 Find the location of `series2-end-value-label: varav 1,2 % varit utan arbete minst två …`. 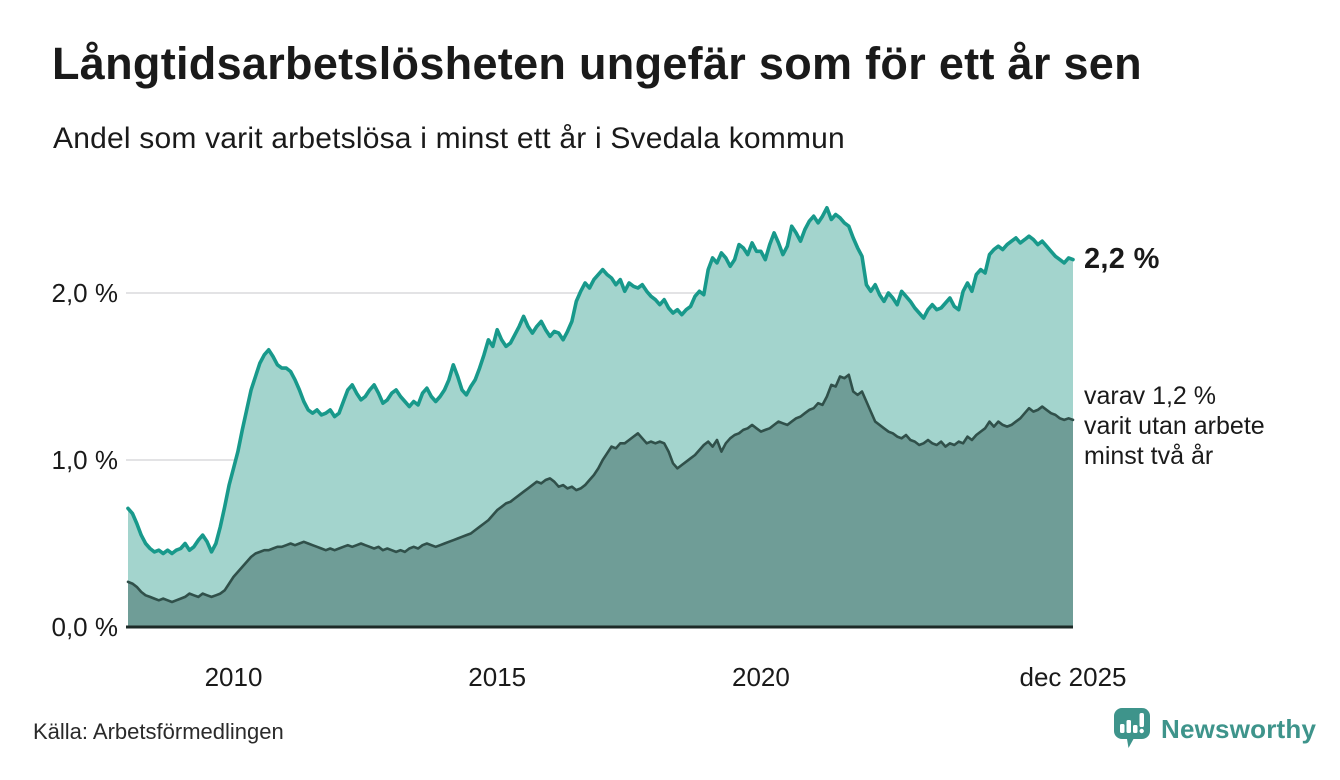

series2-end-value-label: varav 1,2 % varit utan arbete minst två … is located at coordinates (1174, 426).